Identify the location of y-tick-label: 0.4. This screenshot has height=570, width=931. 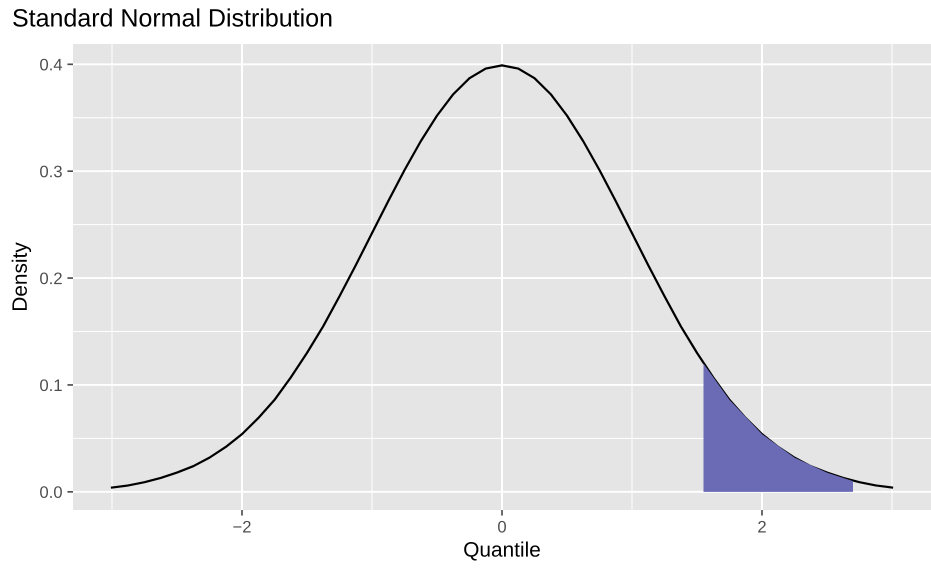
(51, 64).